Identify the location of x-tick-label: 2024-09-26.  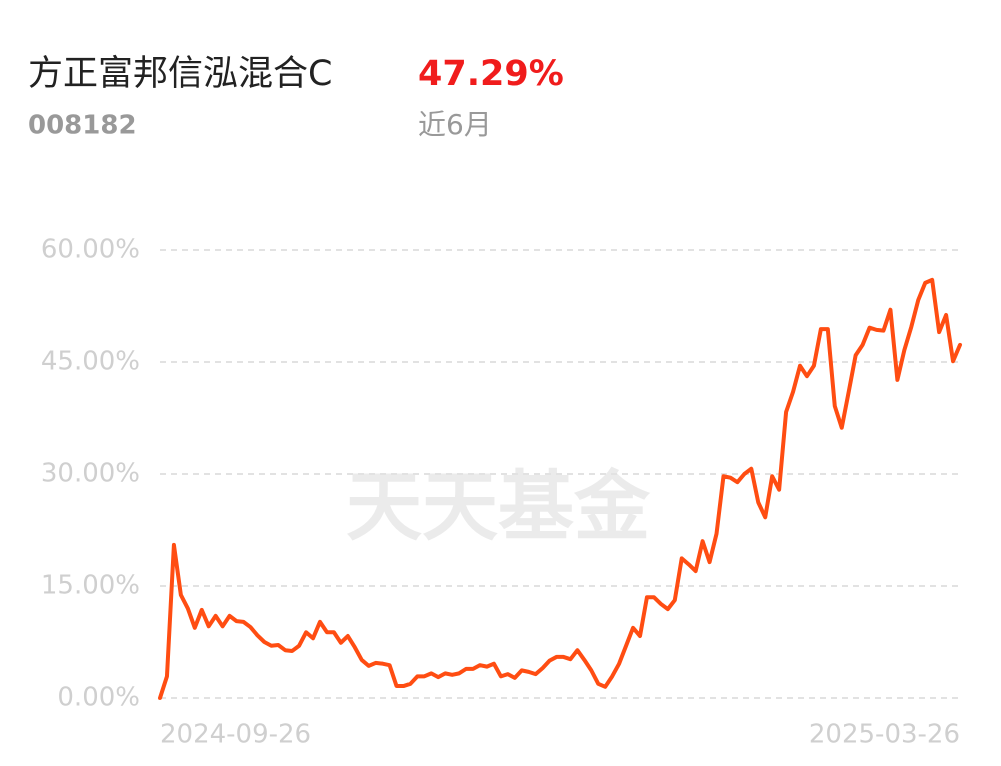
(235, 735).